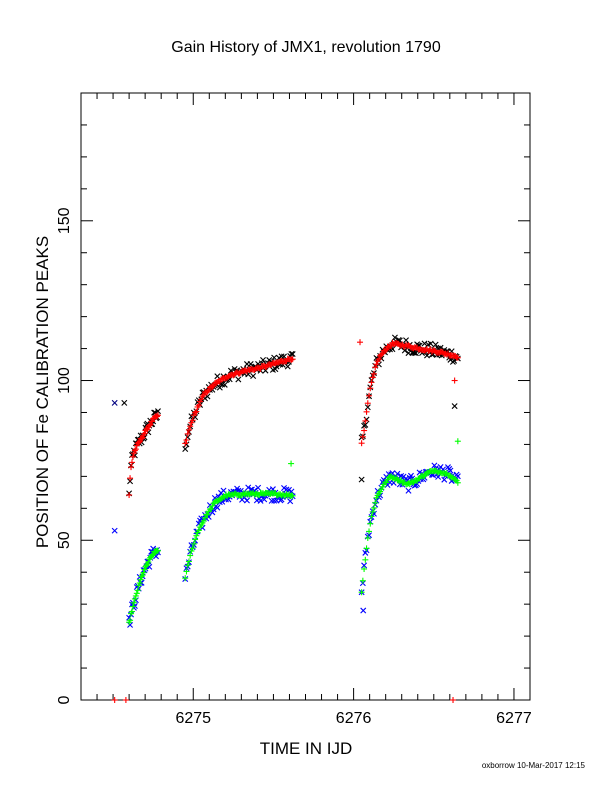 The image size is (612, 792). I want to click on x-axis-label: TIME IN IJD, so click(306, 748).